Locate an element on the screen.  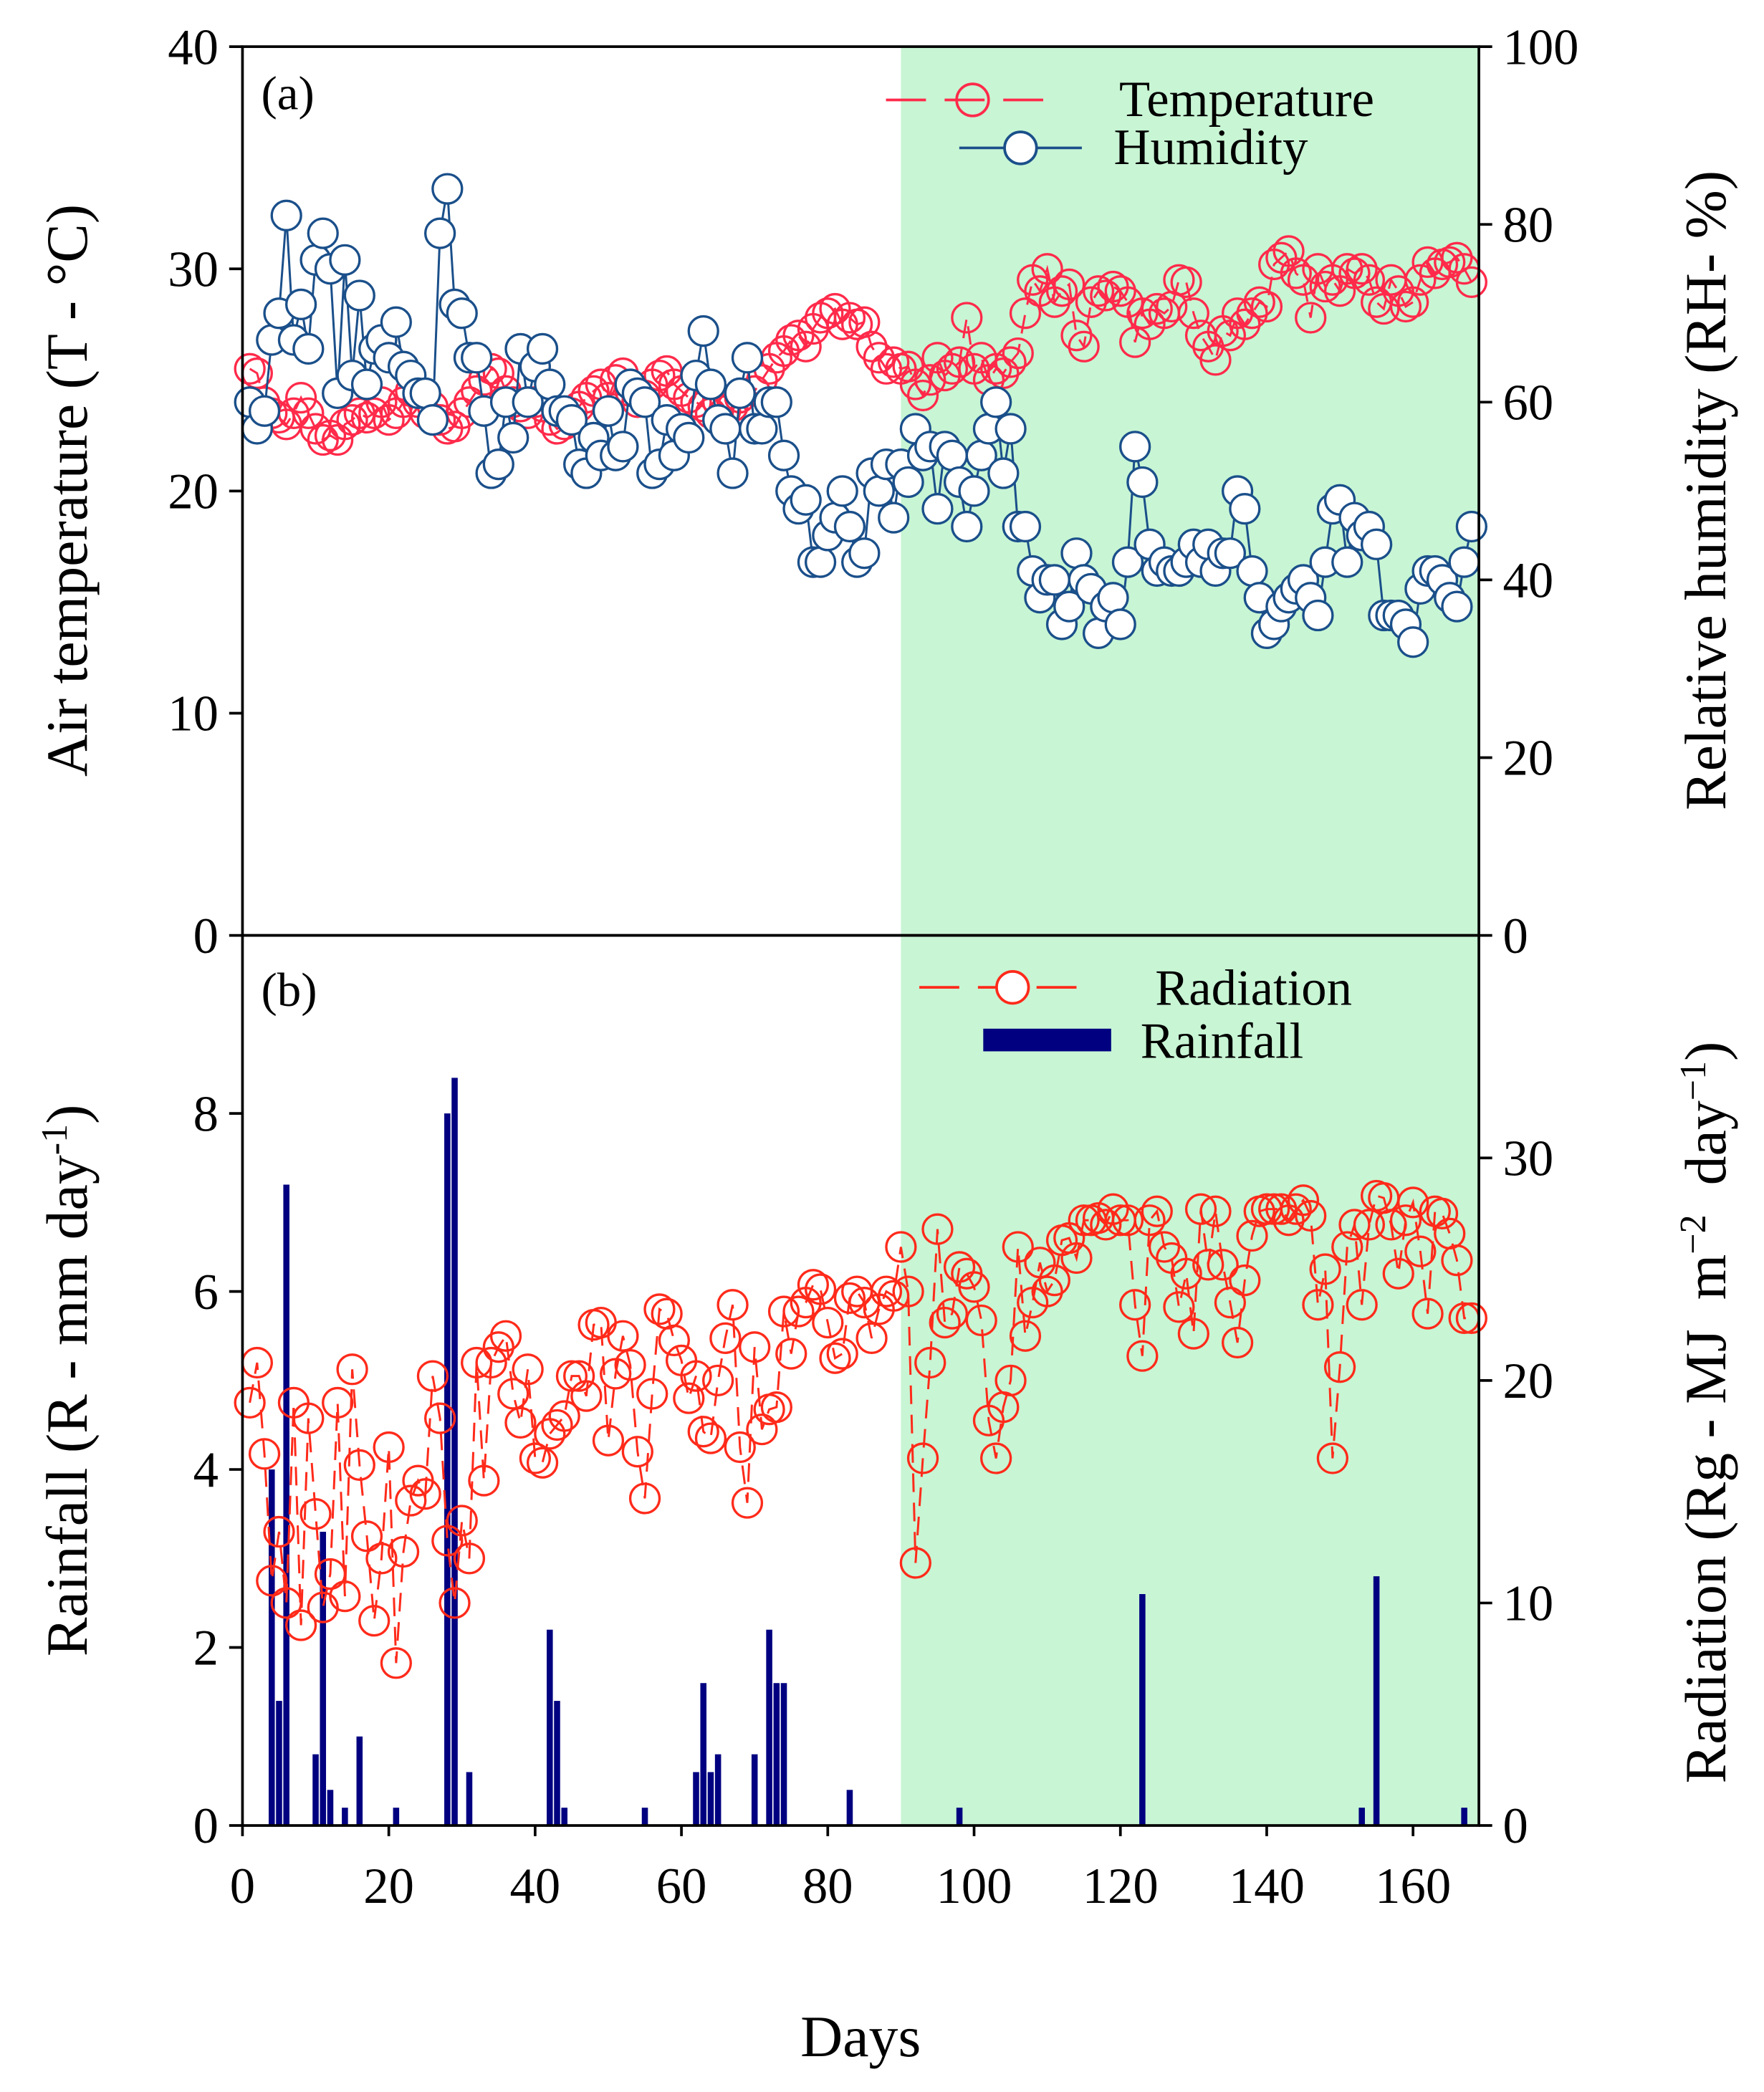
legend-radiation-marker is located at coordinates (1012, 987).